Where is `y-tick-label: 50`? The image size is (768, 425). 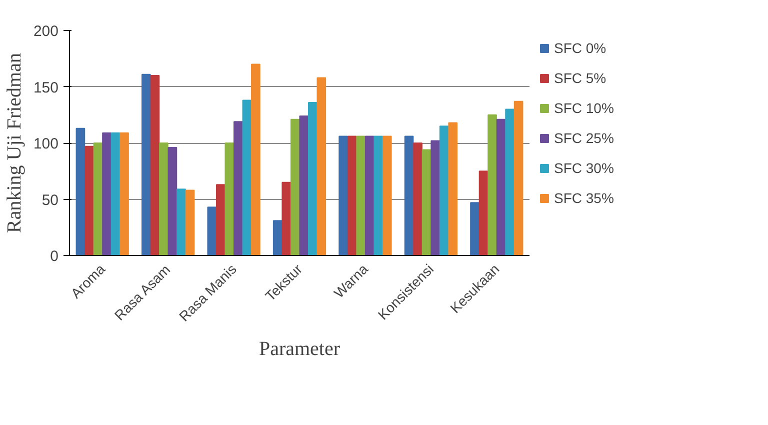 y-tick-label: 50 is located at coordinates (50, 200).